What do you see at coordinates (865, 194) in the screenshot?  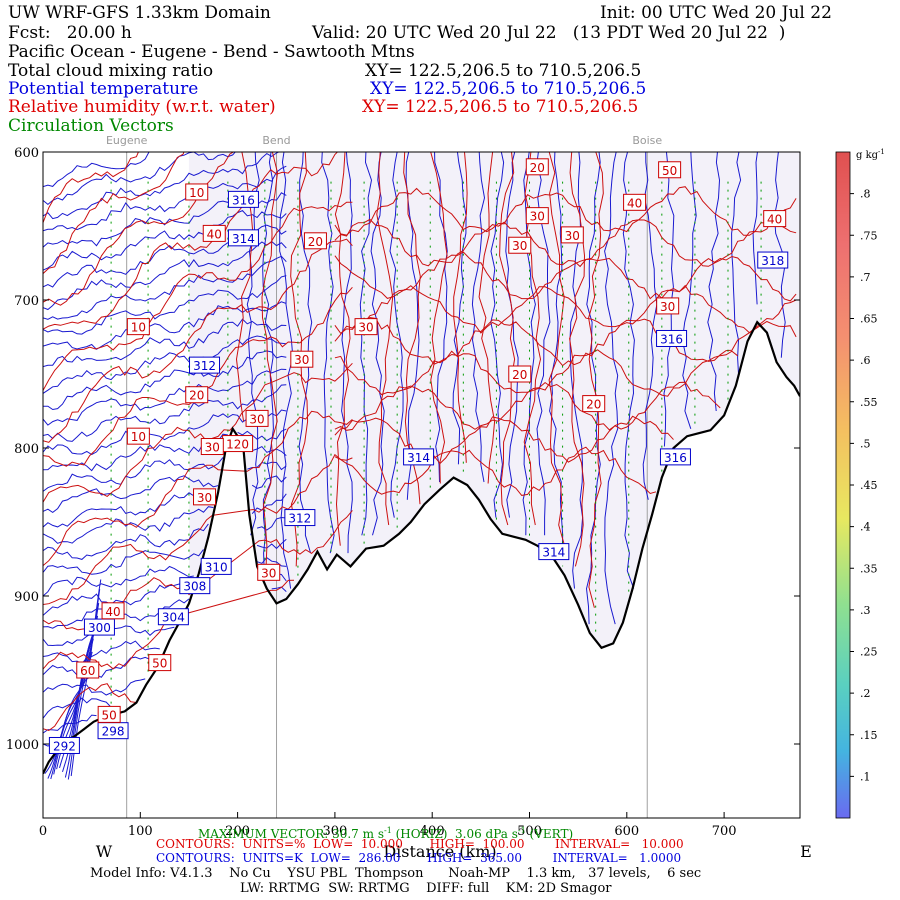 I see `colorbar-tick-label: .8` at bounding box center [865, 194].